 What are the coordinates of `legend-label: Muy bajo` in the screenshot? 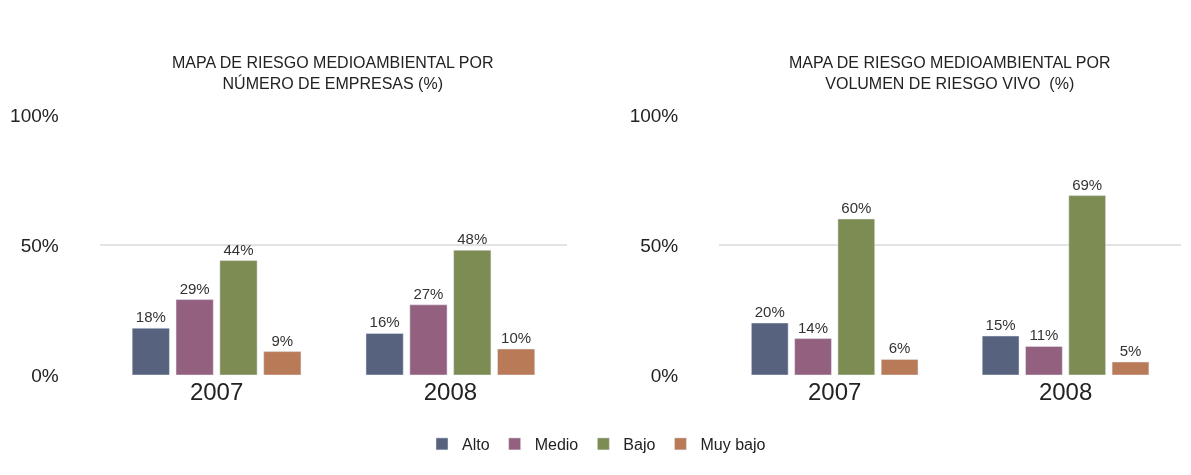 It's located at (733, 445).